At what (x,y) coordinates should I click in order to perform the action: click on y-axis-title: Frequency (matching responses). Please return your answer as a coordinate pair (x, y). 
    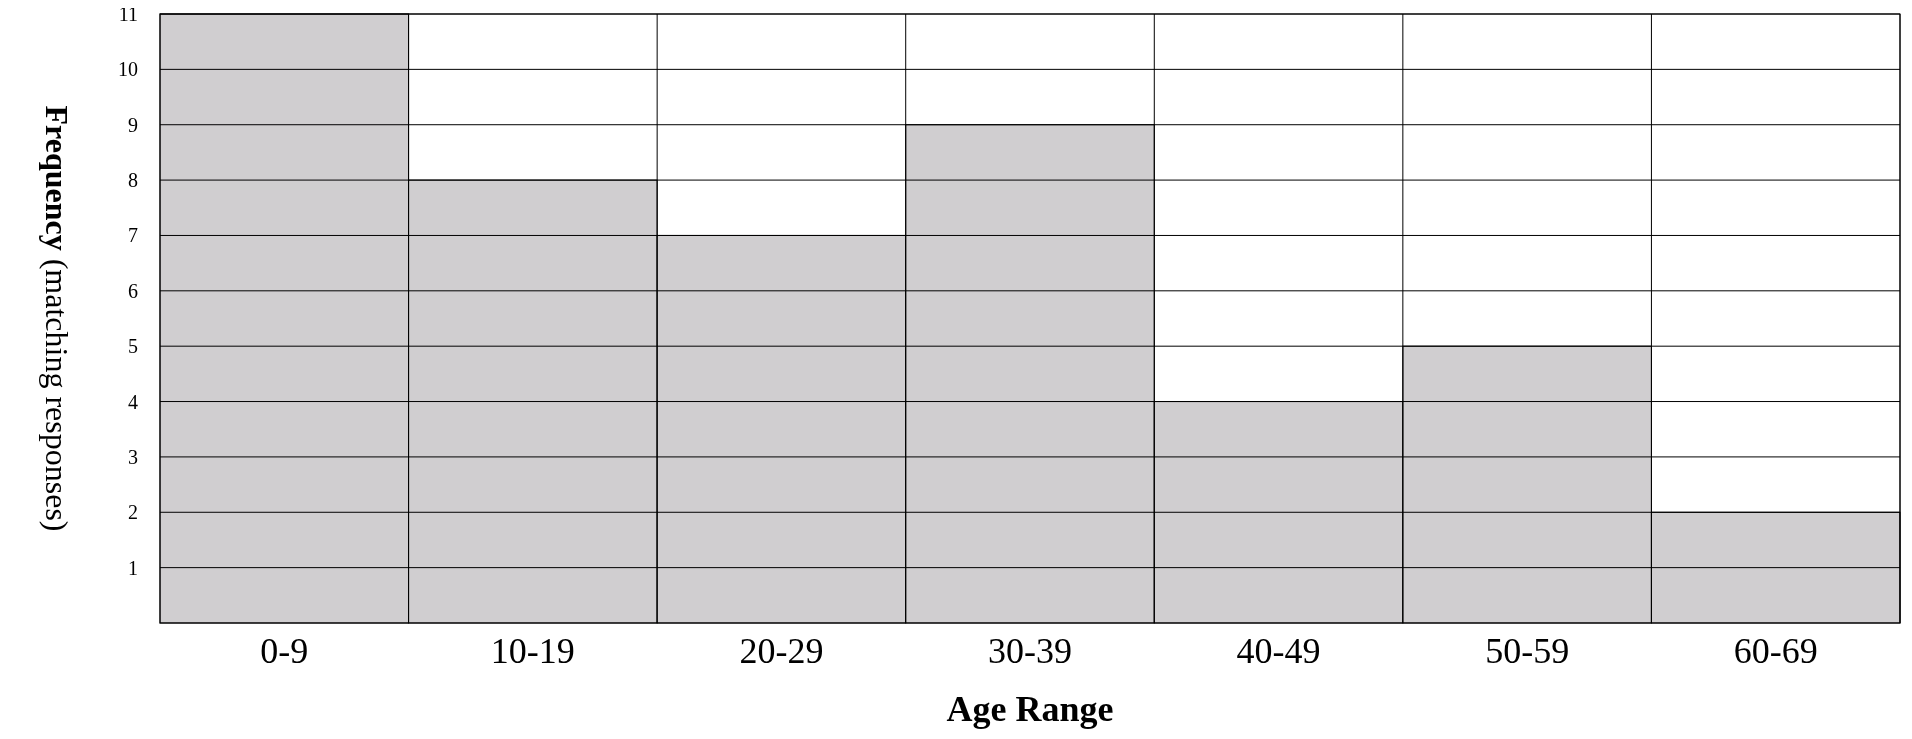
    Looking at the image, I should click on (57, 318).